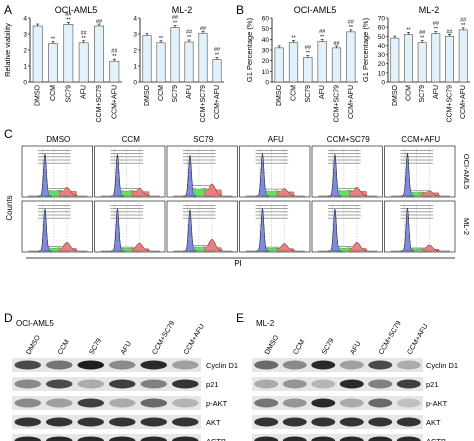  Describe the element at coordinates (308, 70) in the screenshot. I see `bar-sc79` at that location.